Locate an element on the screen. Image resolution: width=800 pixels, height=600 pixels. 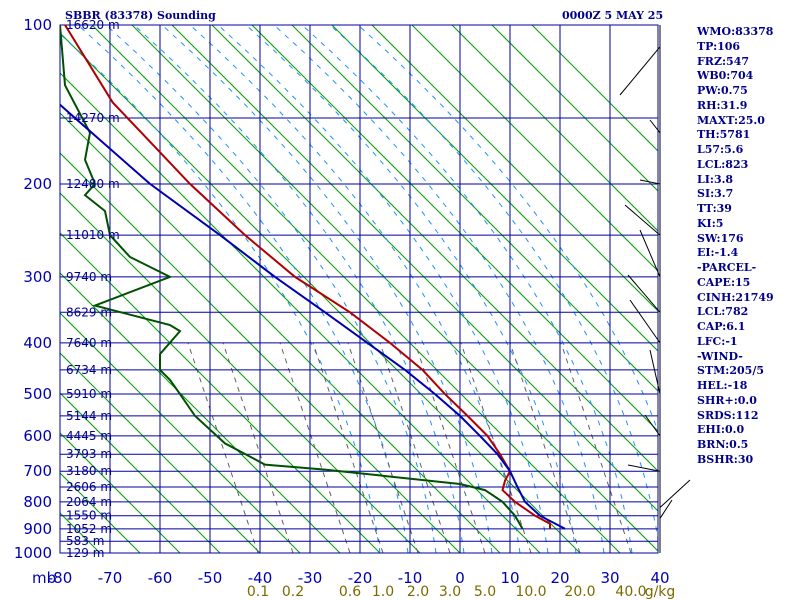
height-label: 7640 m is located at coordinates (89, 343).